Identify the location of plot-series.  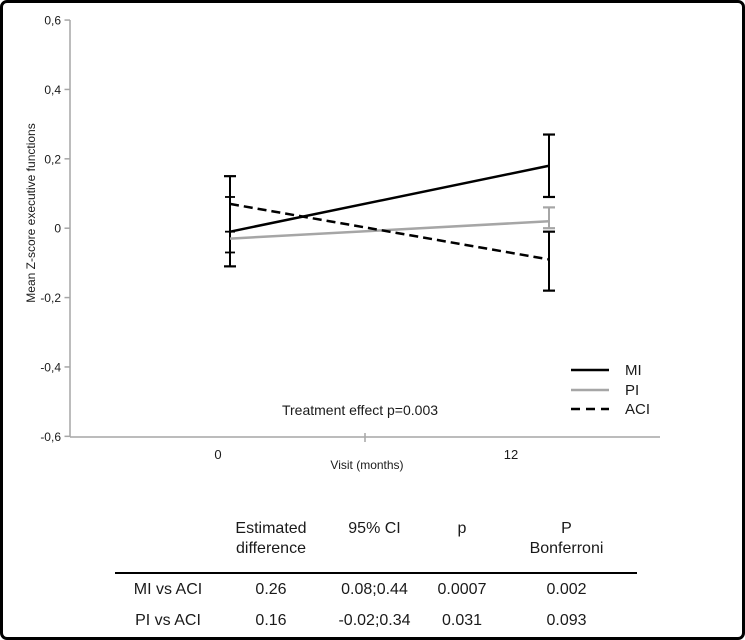
(389, 212).